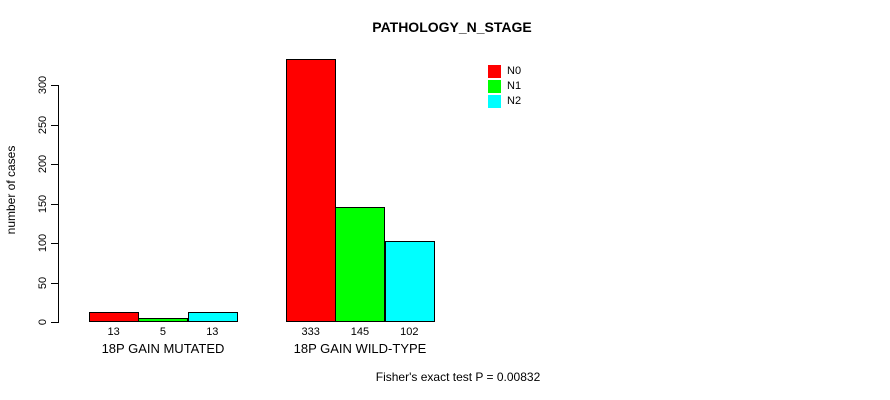  Describe the element at coordinates (360, 264) in the screenshot. I see `bar-n1-group2` at that location.